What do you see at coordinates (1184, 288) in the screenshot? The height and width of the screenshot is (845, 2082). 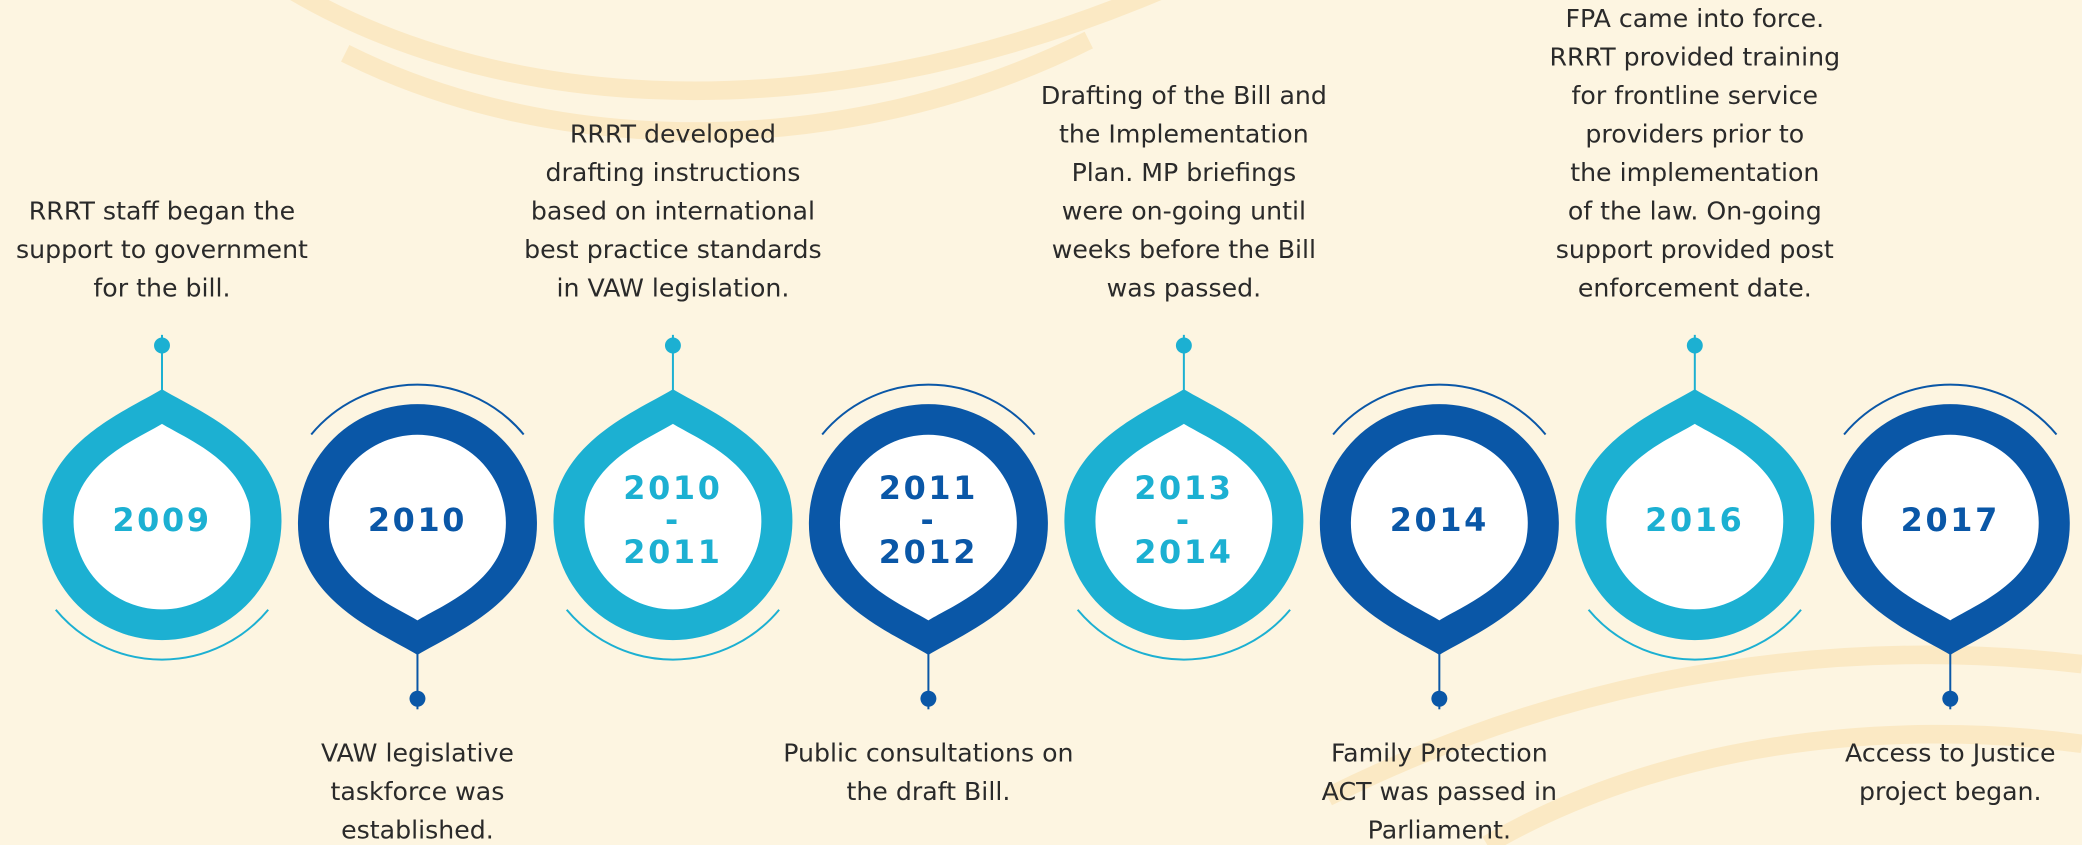 I see `description: was passed.` at bounding box center [1184, 288].